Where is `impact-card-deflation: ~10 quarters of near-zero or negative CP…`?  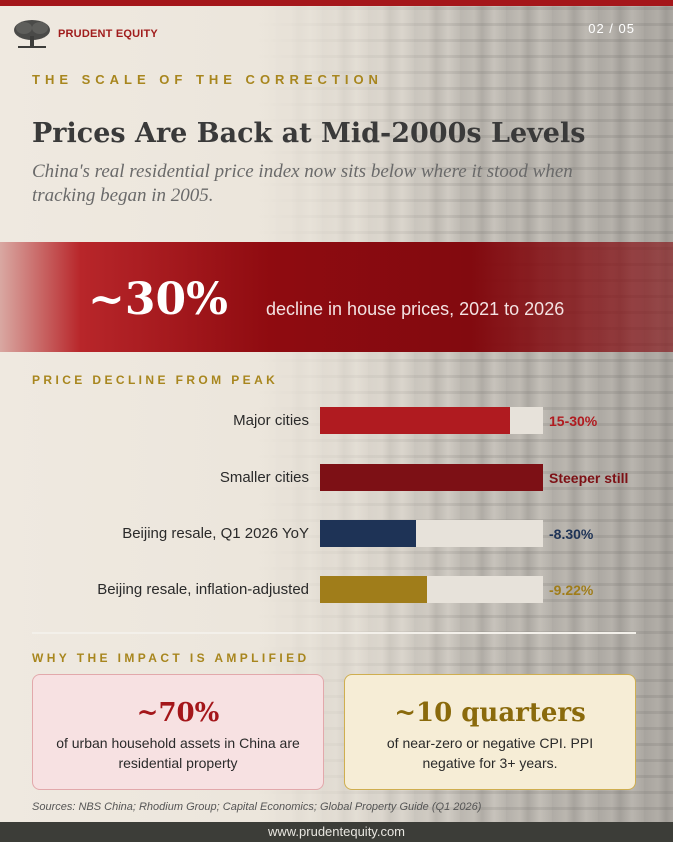 impact-card-deflation: ~10 quarters of near-zero or negative CP… is located at coordinates (490, 732).